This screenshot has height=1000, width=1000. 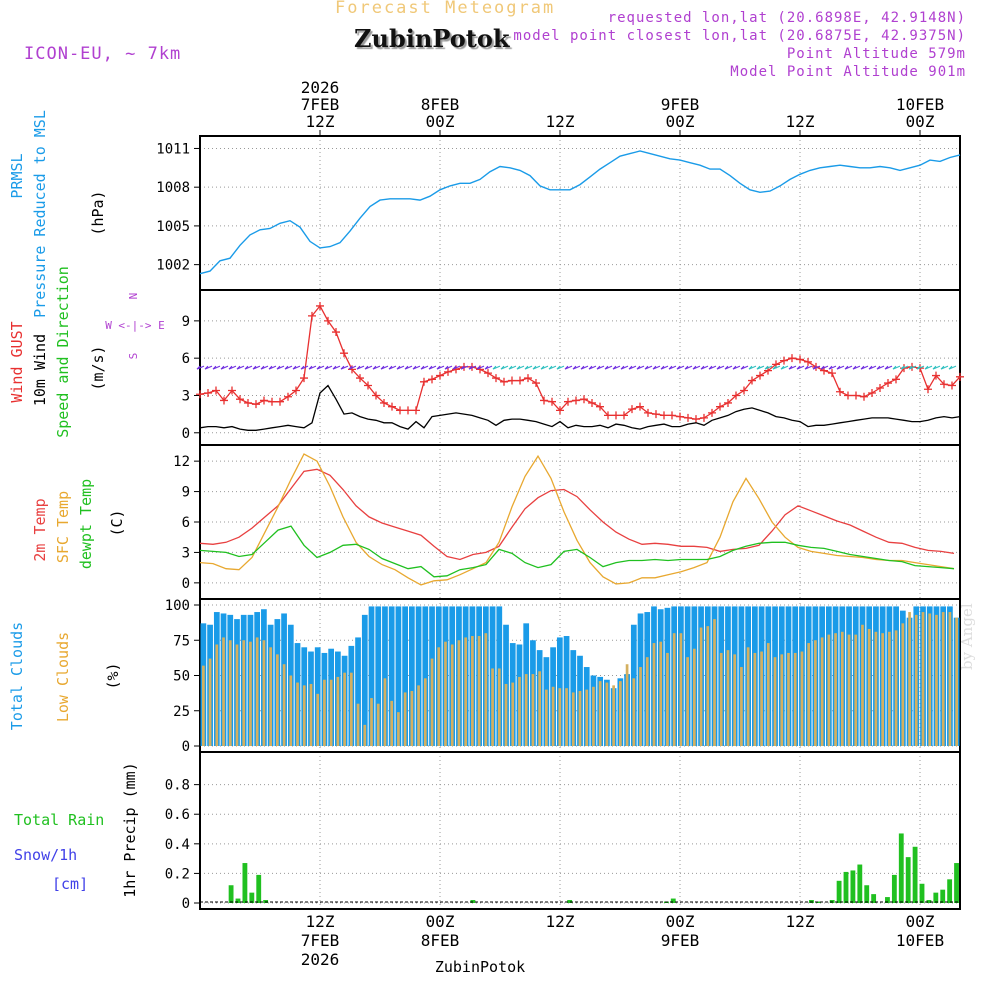 I want to click on y-tick-label: 50, so click(x=181, y=677).